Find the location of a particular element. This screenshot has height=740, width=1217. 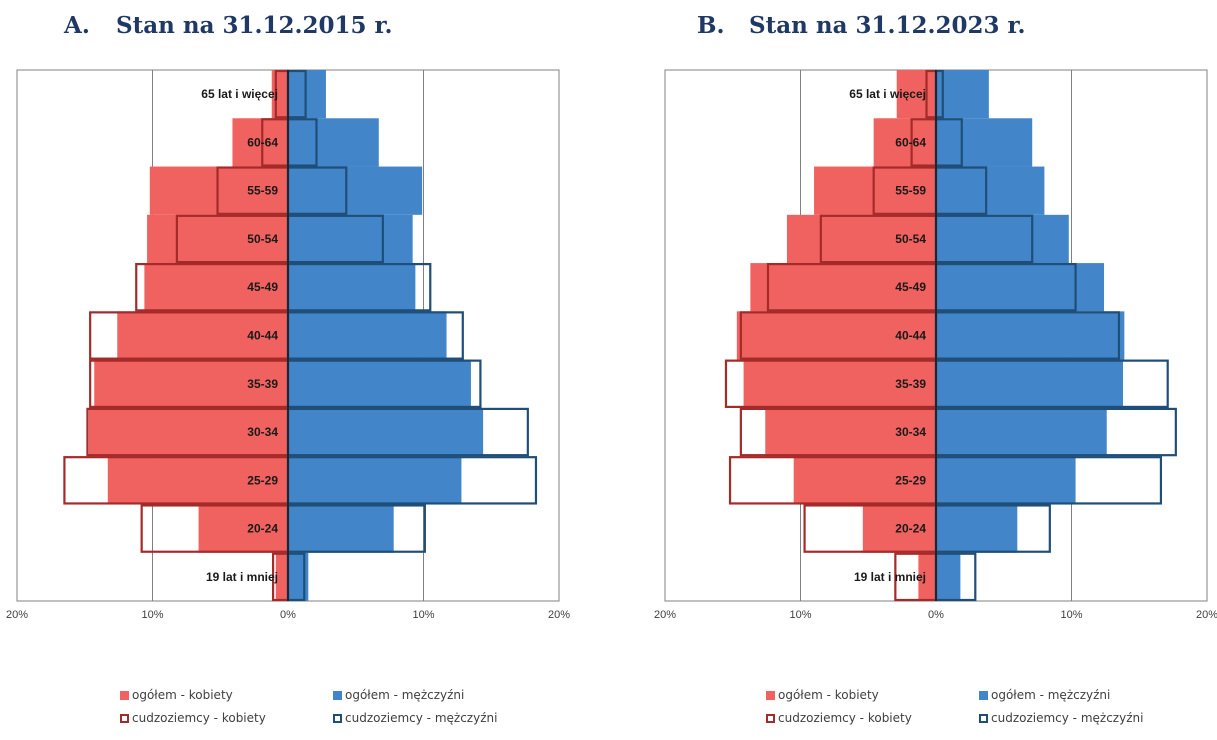

panel-a-title: A. Stan na 31.12.2015 r. is located at coordinates (228, 25).